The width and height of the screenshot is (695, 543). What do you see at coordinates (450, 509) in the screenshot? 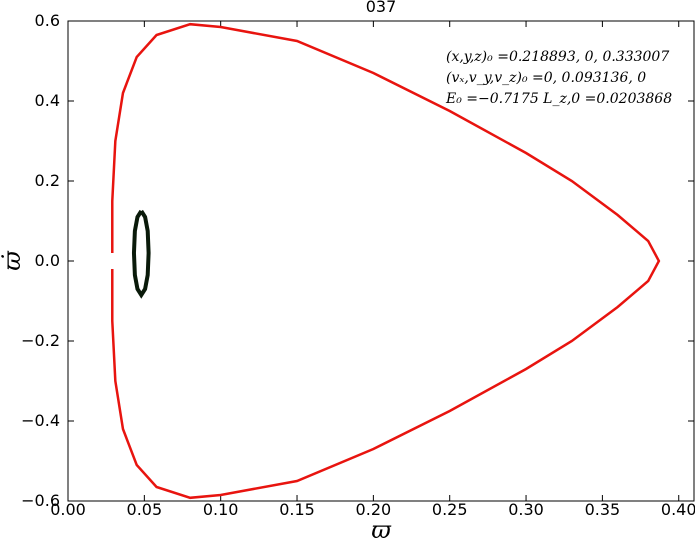
I see `x-tick-label: 0.25` at bounding box center [450, 509].